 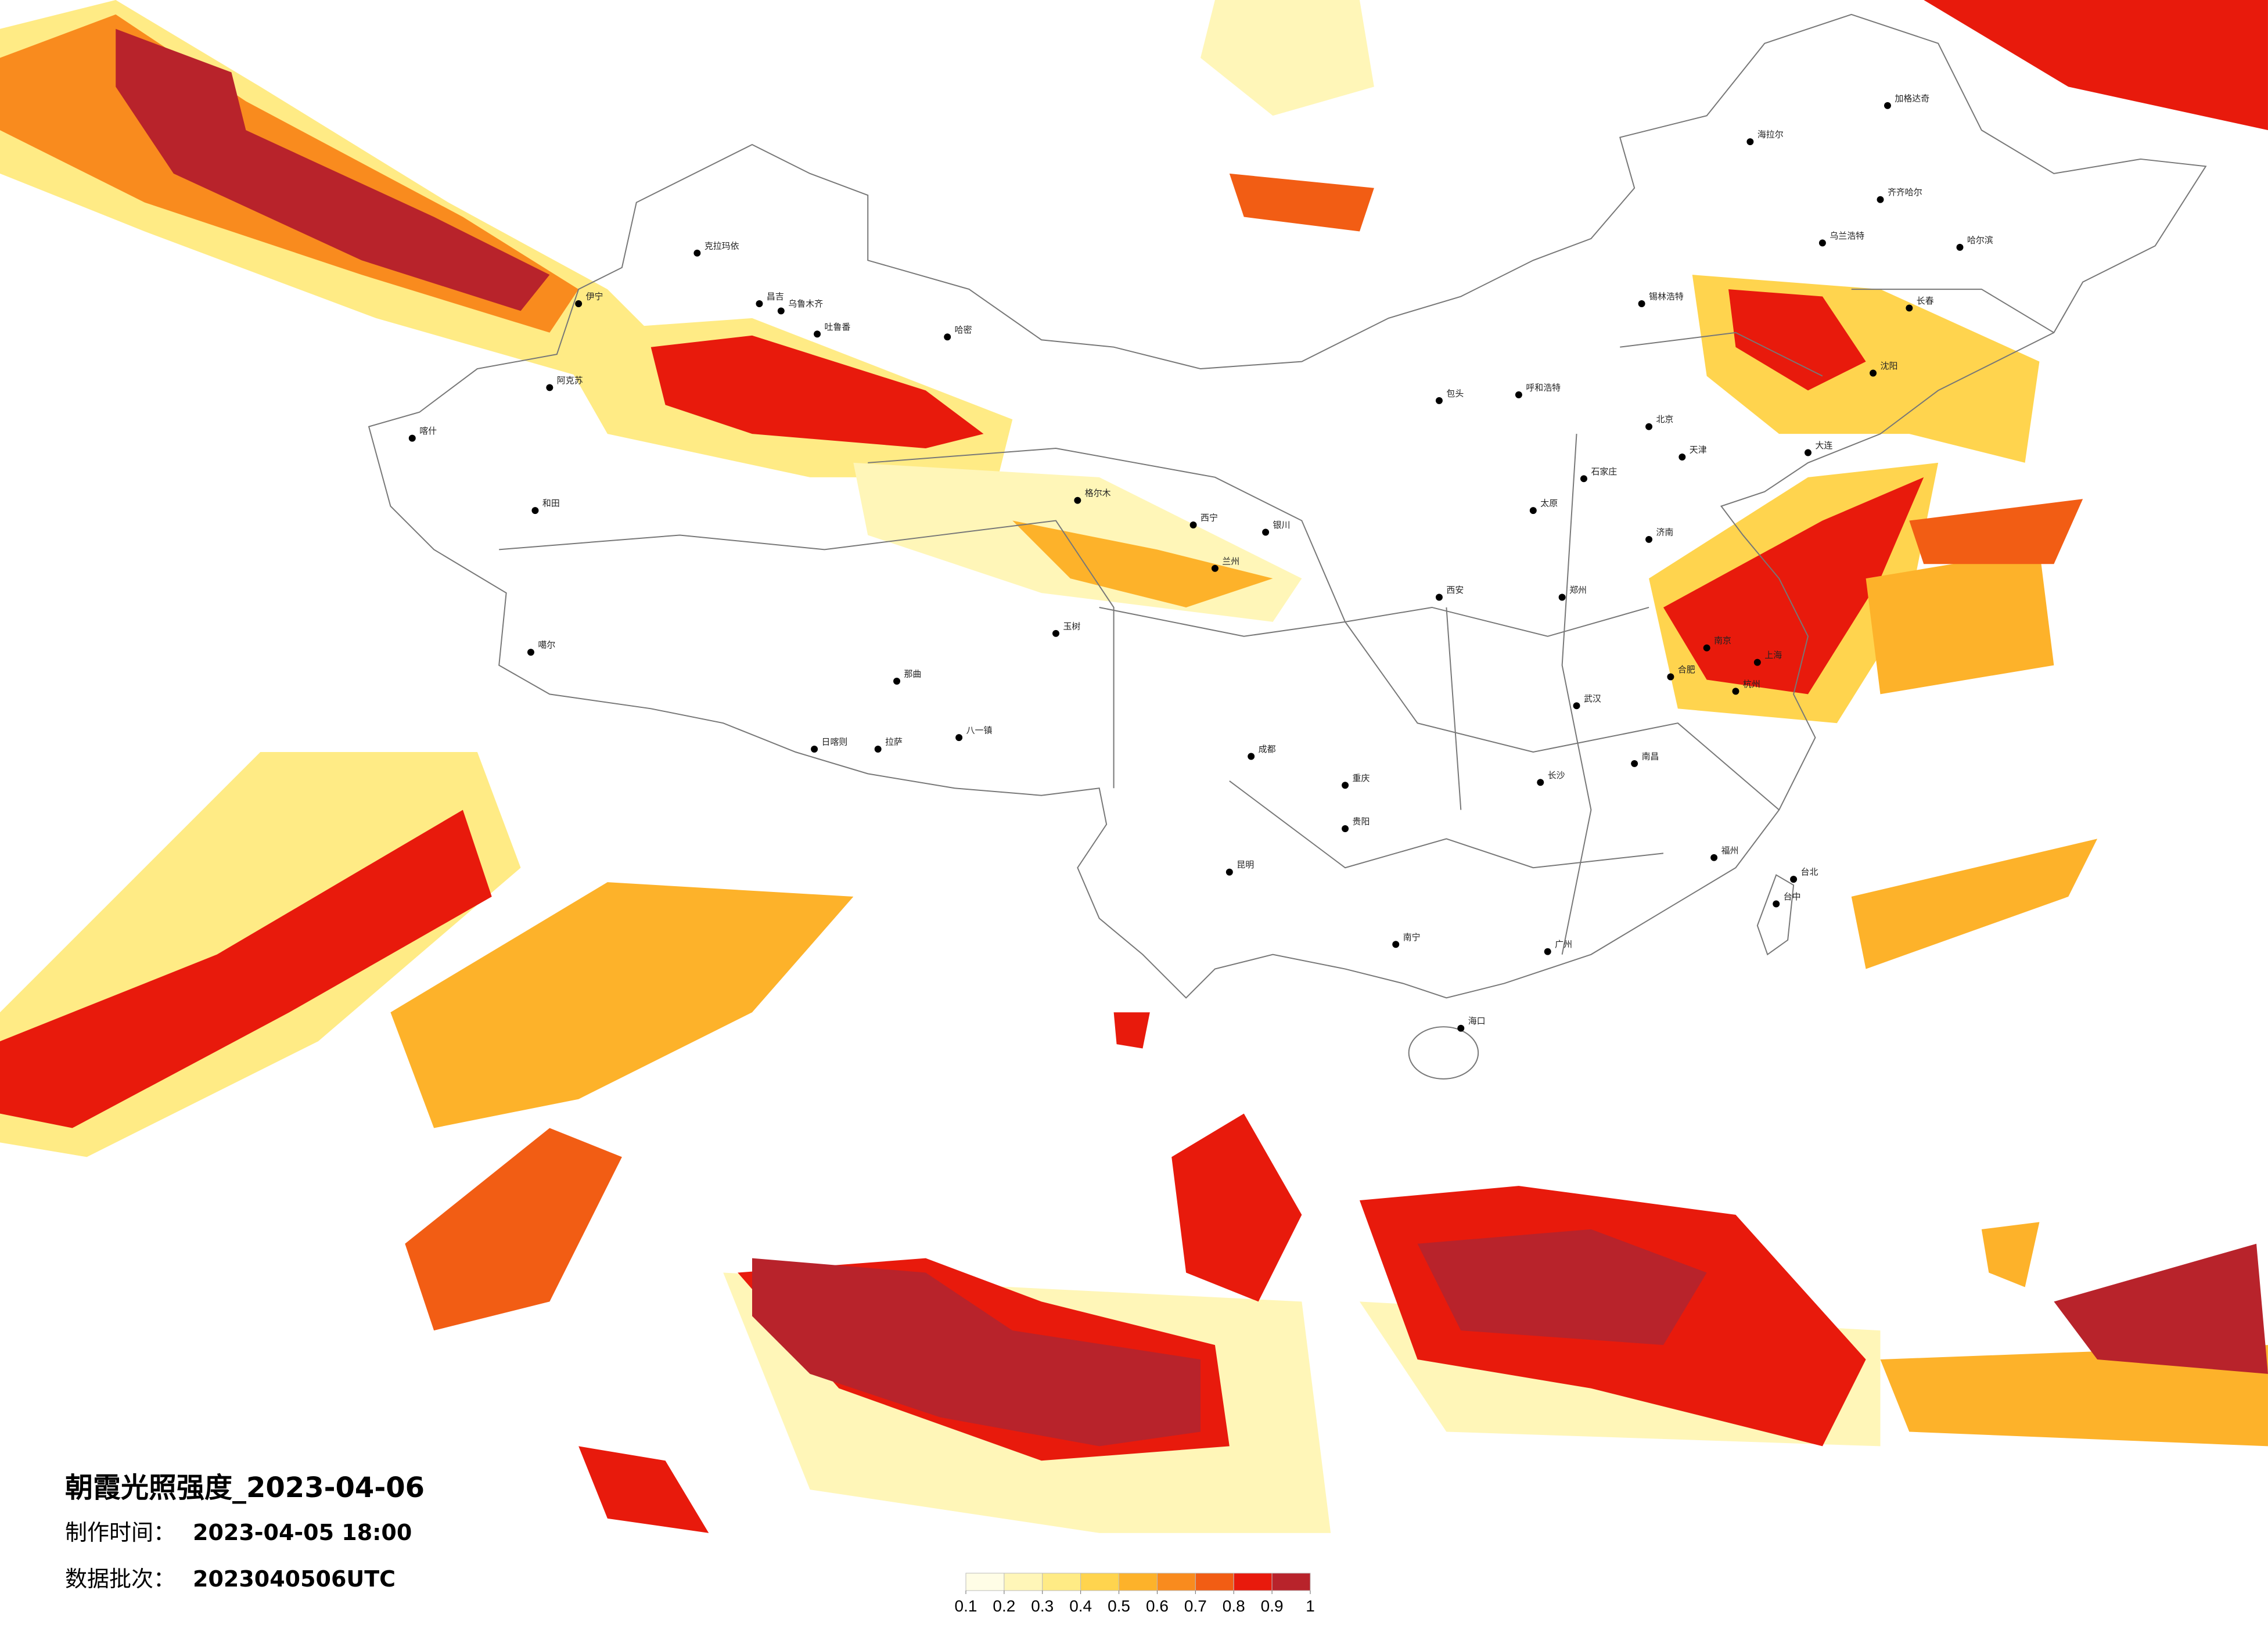 What do you see at coordinates (913, 674) in the screenshot?
I see `city-label: 那曲` at bounding box center [913, 674].